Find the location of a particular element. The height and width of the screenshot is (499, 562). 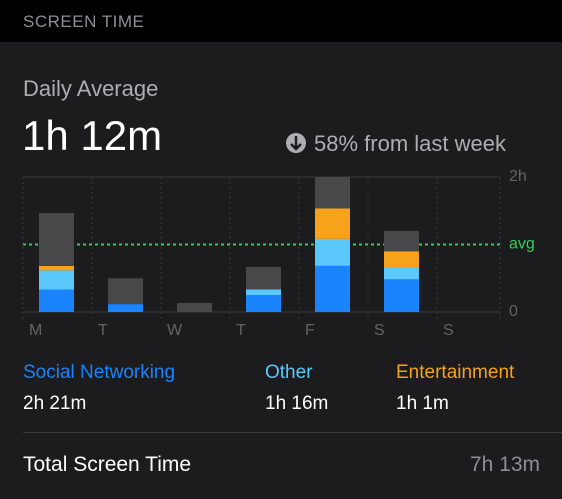

change-text: 58% from last week is located at coordinates (410, 143).